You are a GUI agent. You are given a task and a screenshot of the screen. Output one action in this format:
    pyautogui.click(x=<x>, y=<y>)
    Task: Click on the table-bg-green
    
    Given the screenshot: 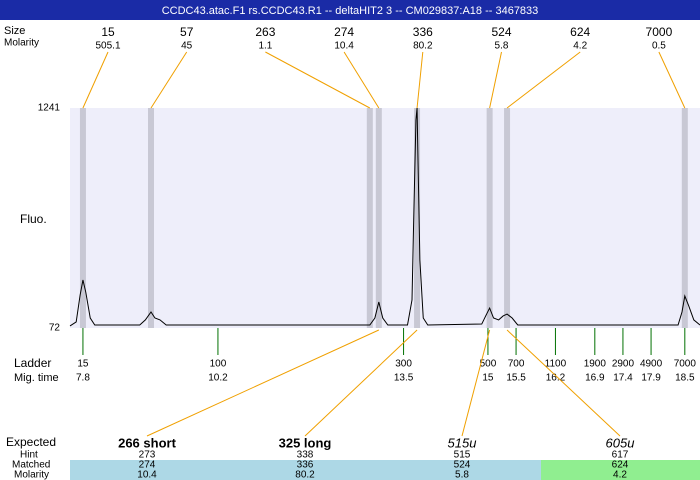 What is the action you would take?
    pyautogui.click(x=620, y=470)
    